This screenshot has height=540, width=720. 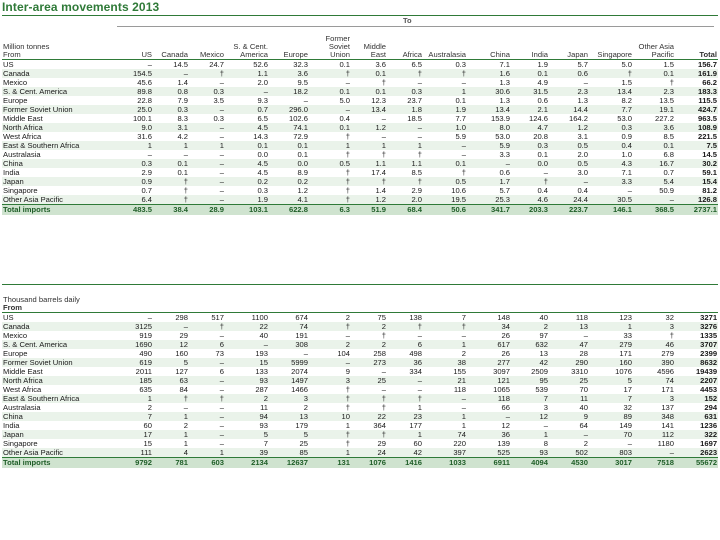 I want to click on table-cell: 1.6, so click(x=489, y=73).